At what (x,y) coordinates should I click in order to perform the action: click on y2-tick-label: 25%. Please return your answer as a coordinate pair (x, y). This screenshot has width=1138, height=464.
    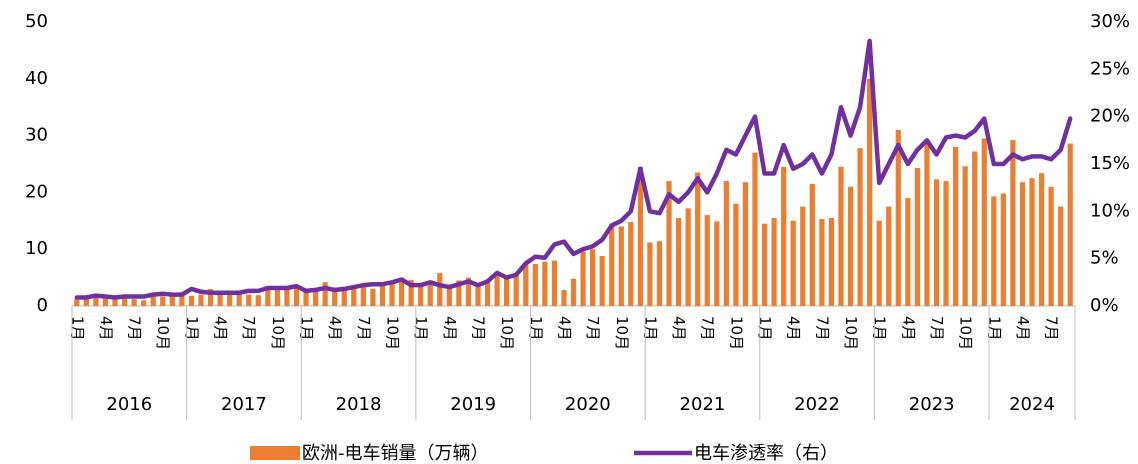
    Looking at the image, I should click on (1110, 68).